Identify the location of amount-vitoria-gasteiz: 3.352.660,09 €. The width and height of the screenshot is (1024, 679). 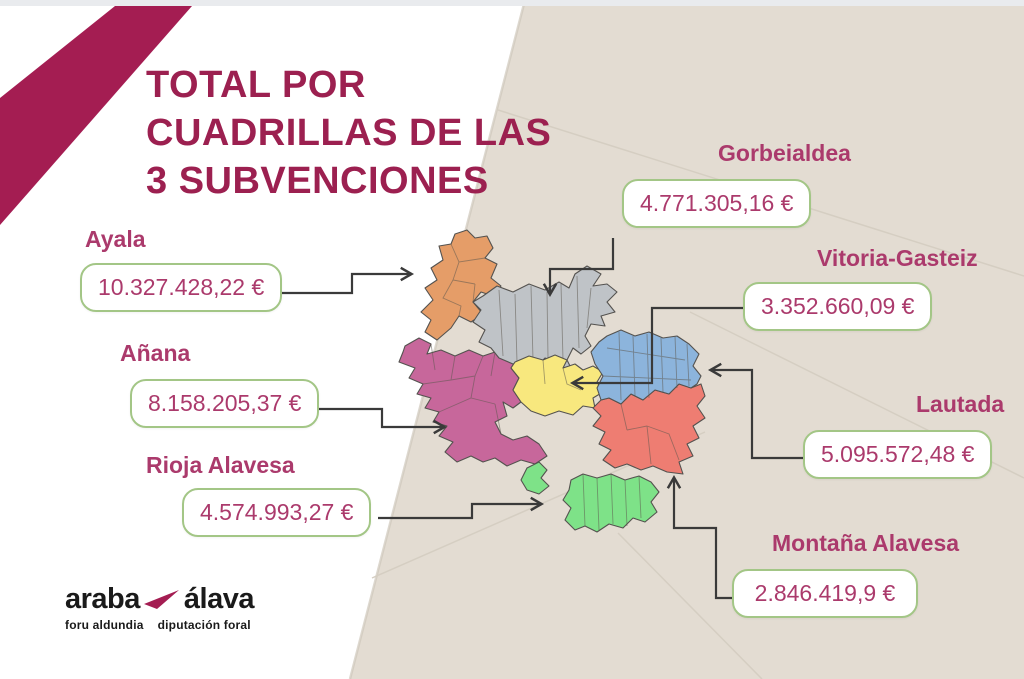
(838, 306).